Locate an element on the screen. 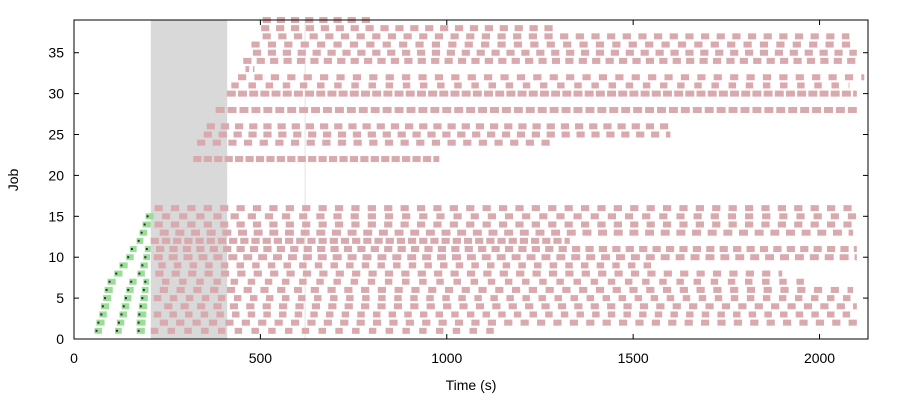 The image size is (900, 400). y-tick-label: 5 is located at coordinates (60, 298).